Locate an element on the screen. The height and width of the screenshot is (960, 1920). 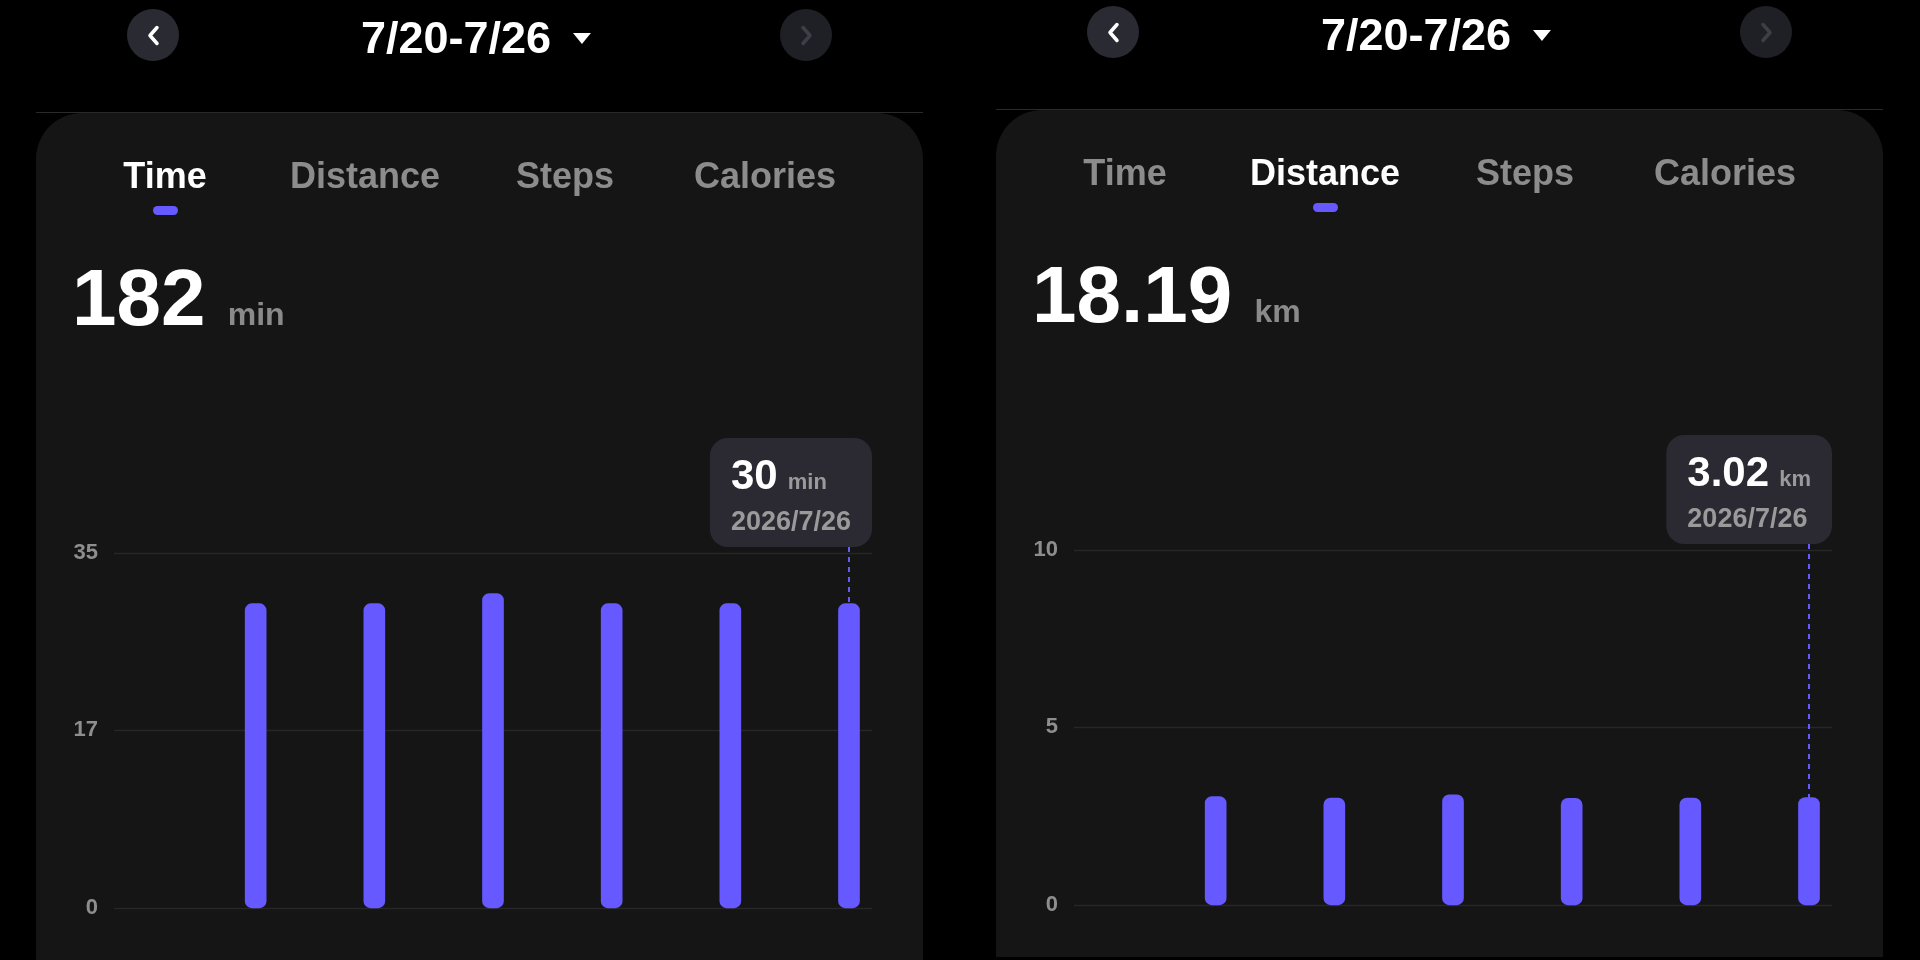
text: 30 min 2026/7/26 is located at coordinates (791, 493).